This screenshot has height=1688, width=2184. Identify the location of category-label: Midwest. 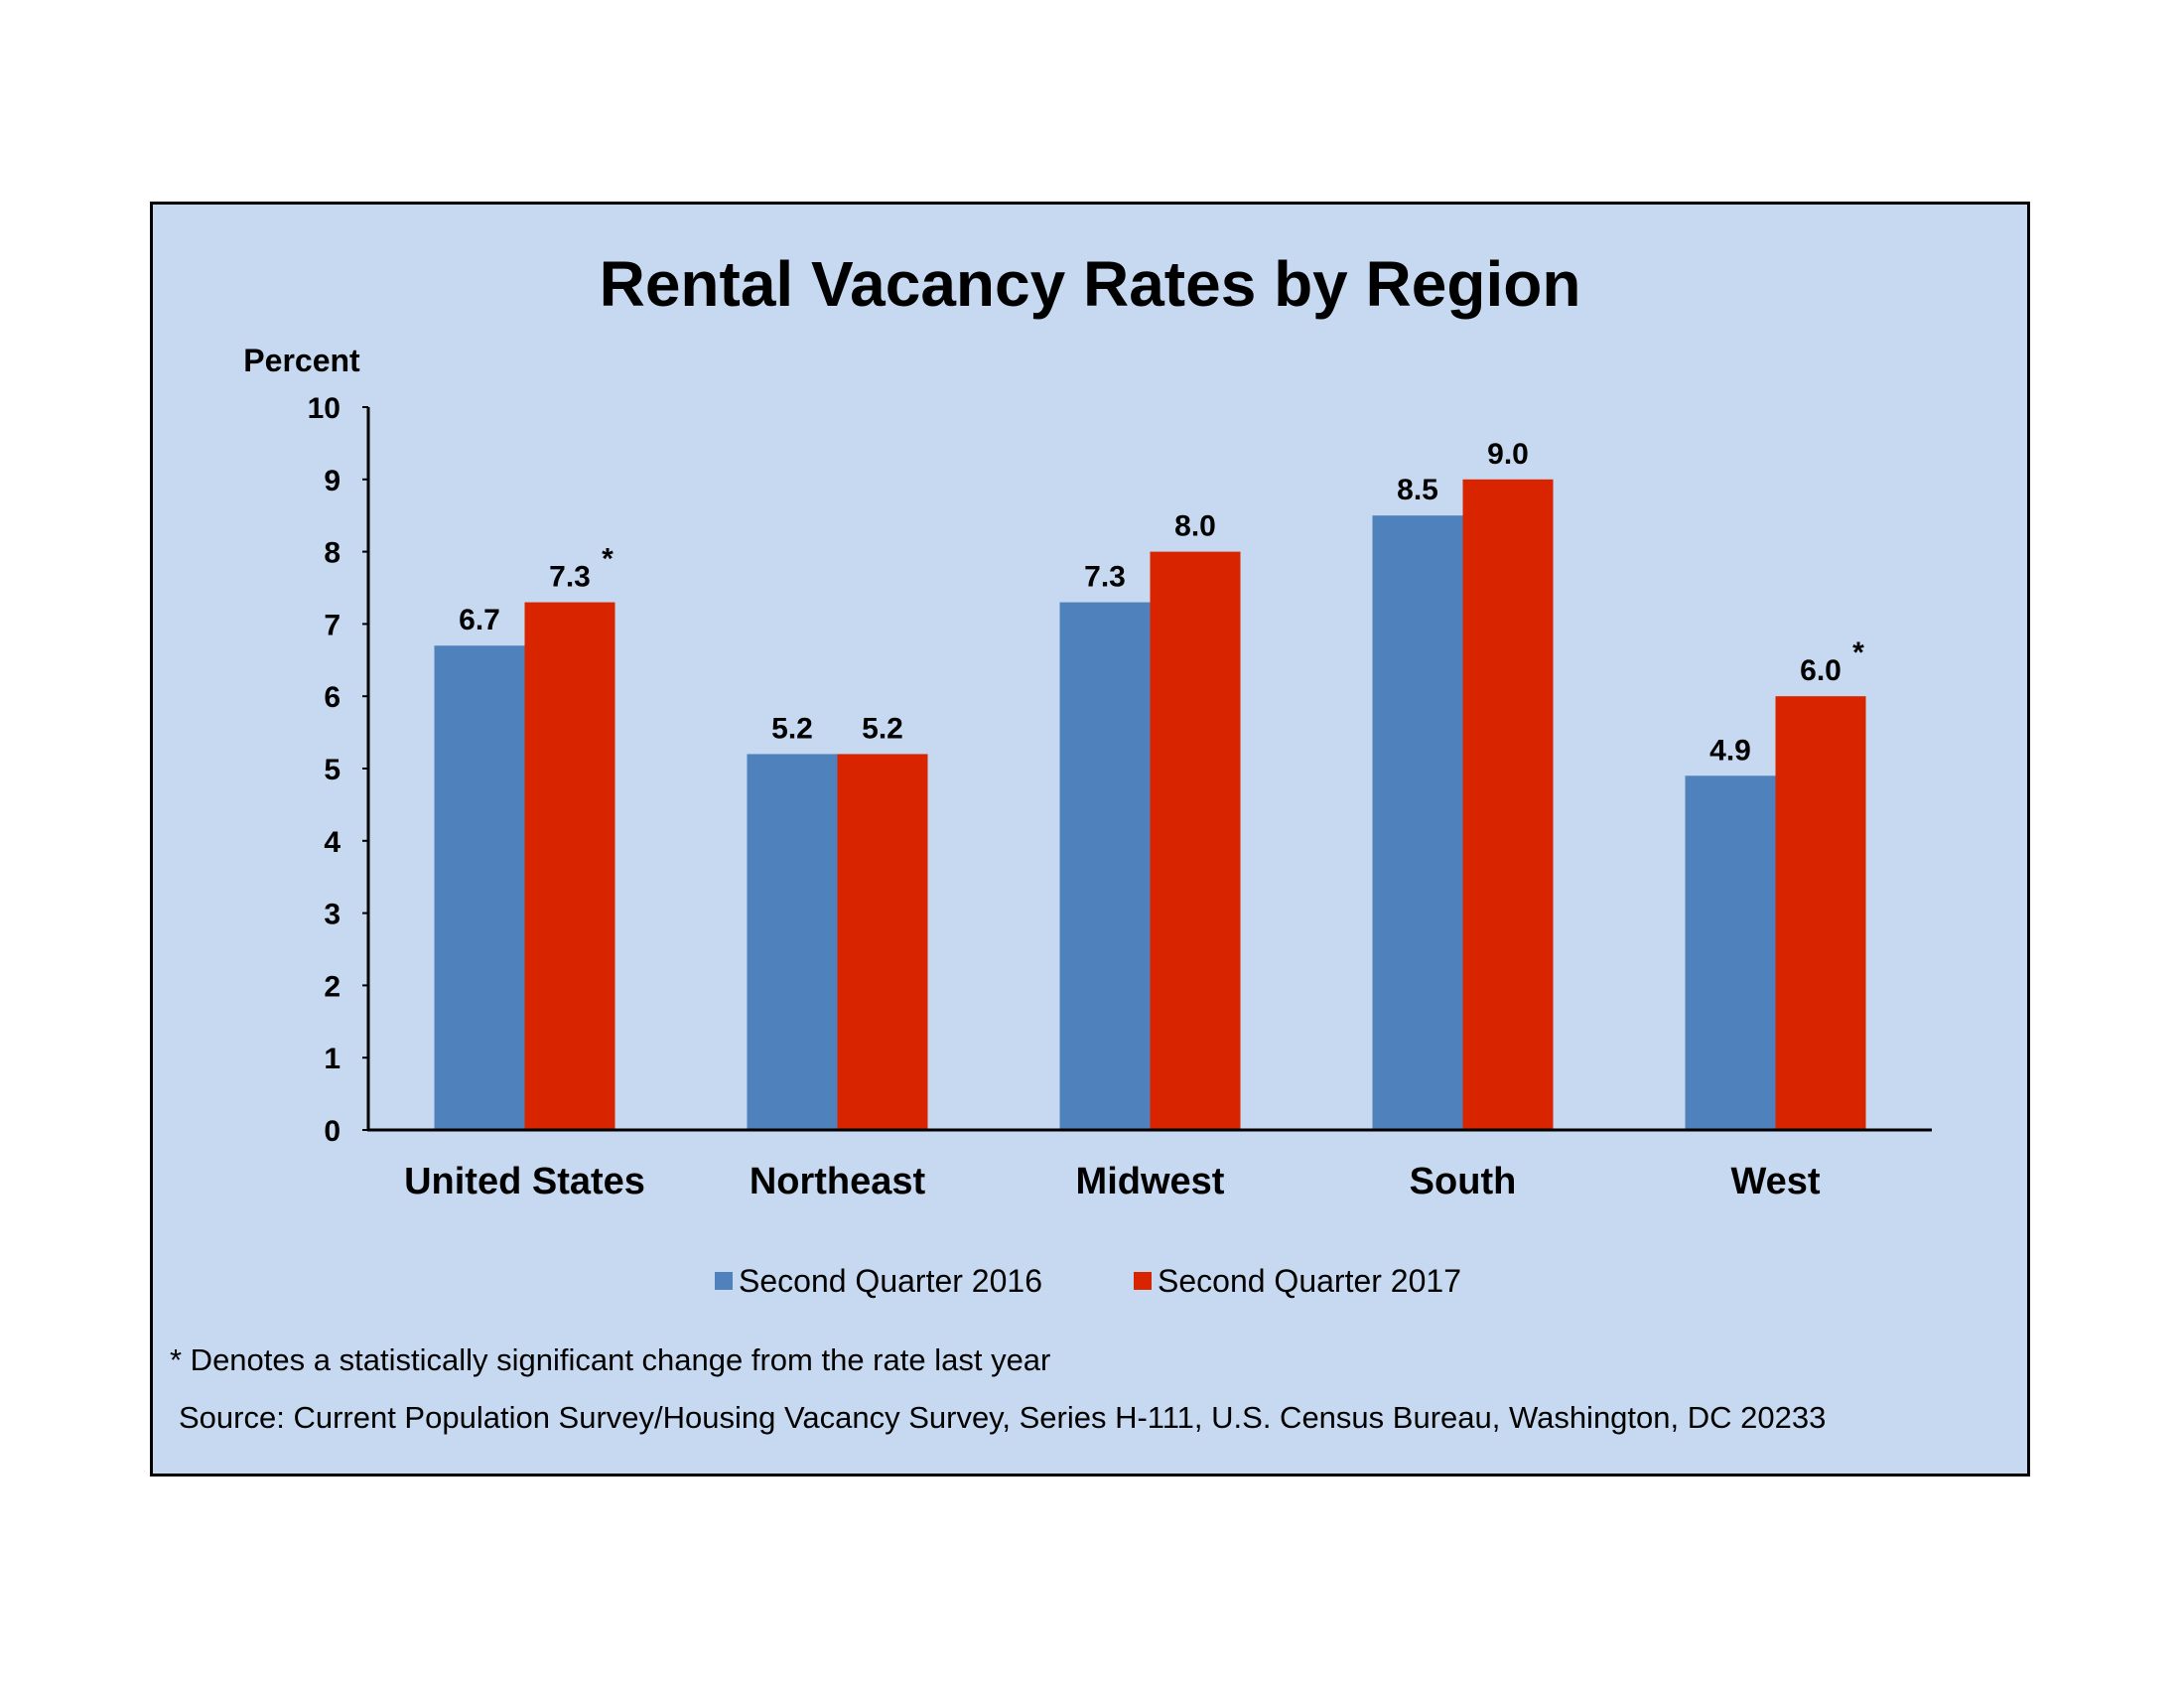
(1150, 1181).